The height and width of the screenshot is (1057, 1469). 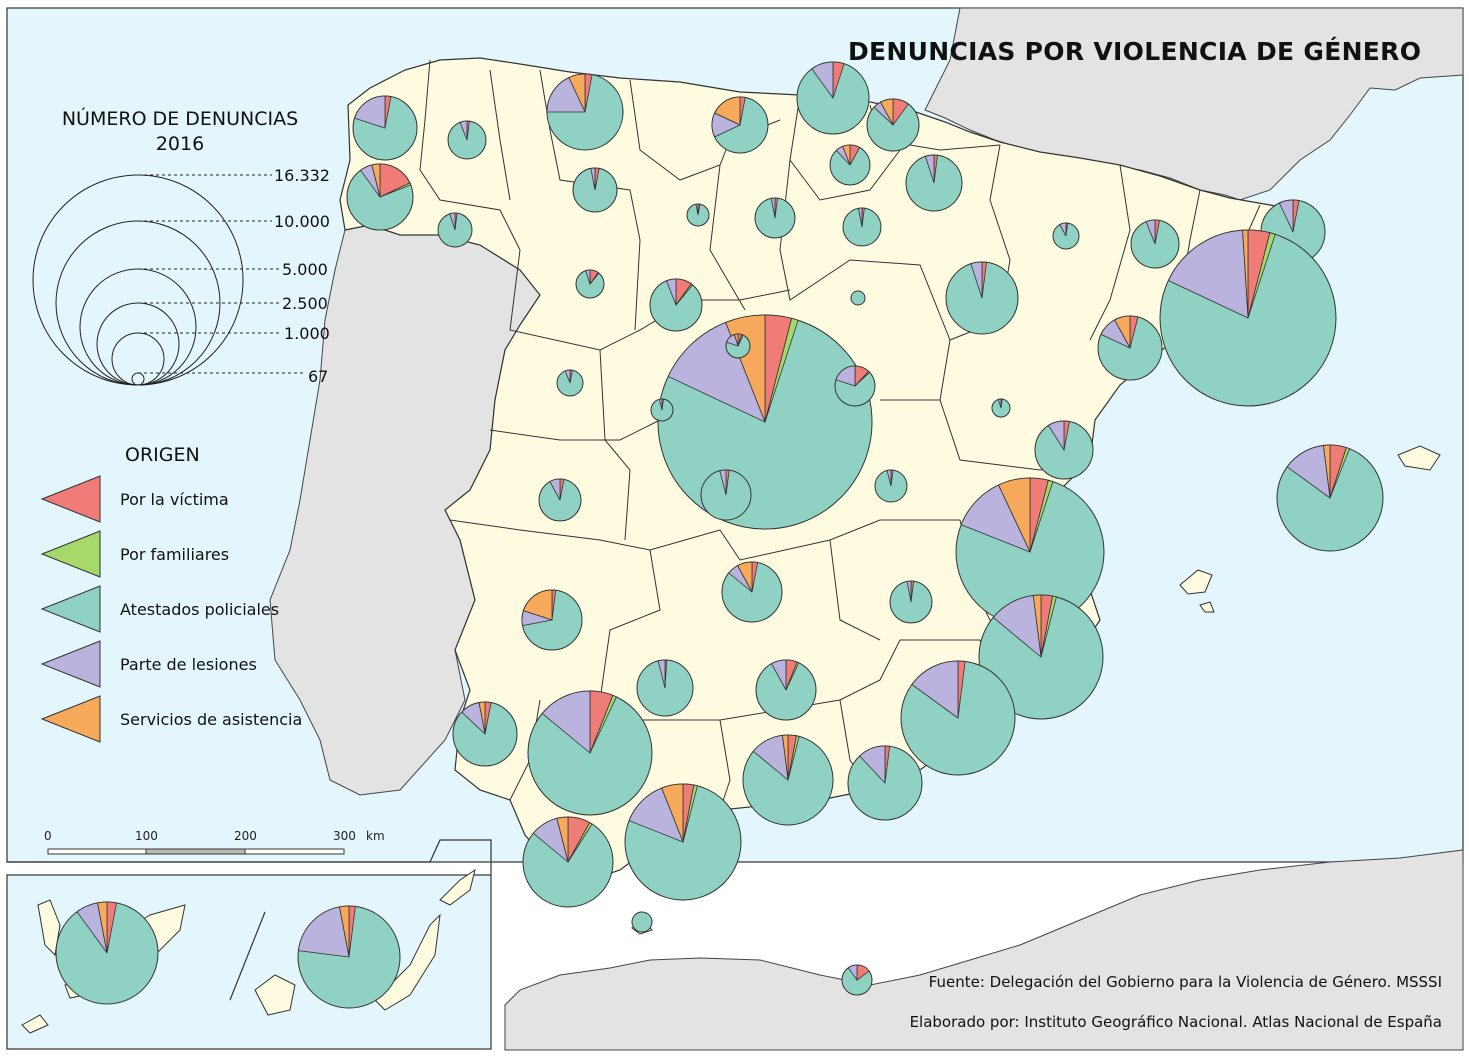 I want to click on legend-swatch-lesiones, so click(x=70, y=664).